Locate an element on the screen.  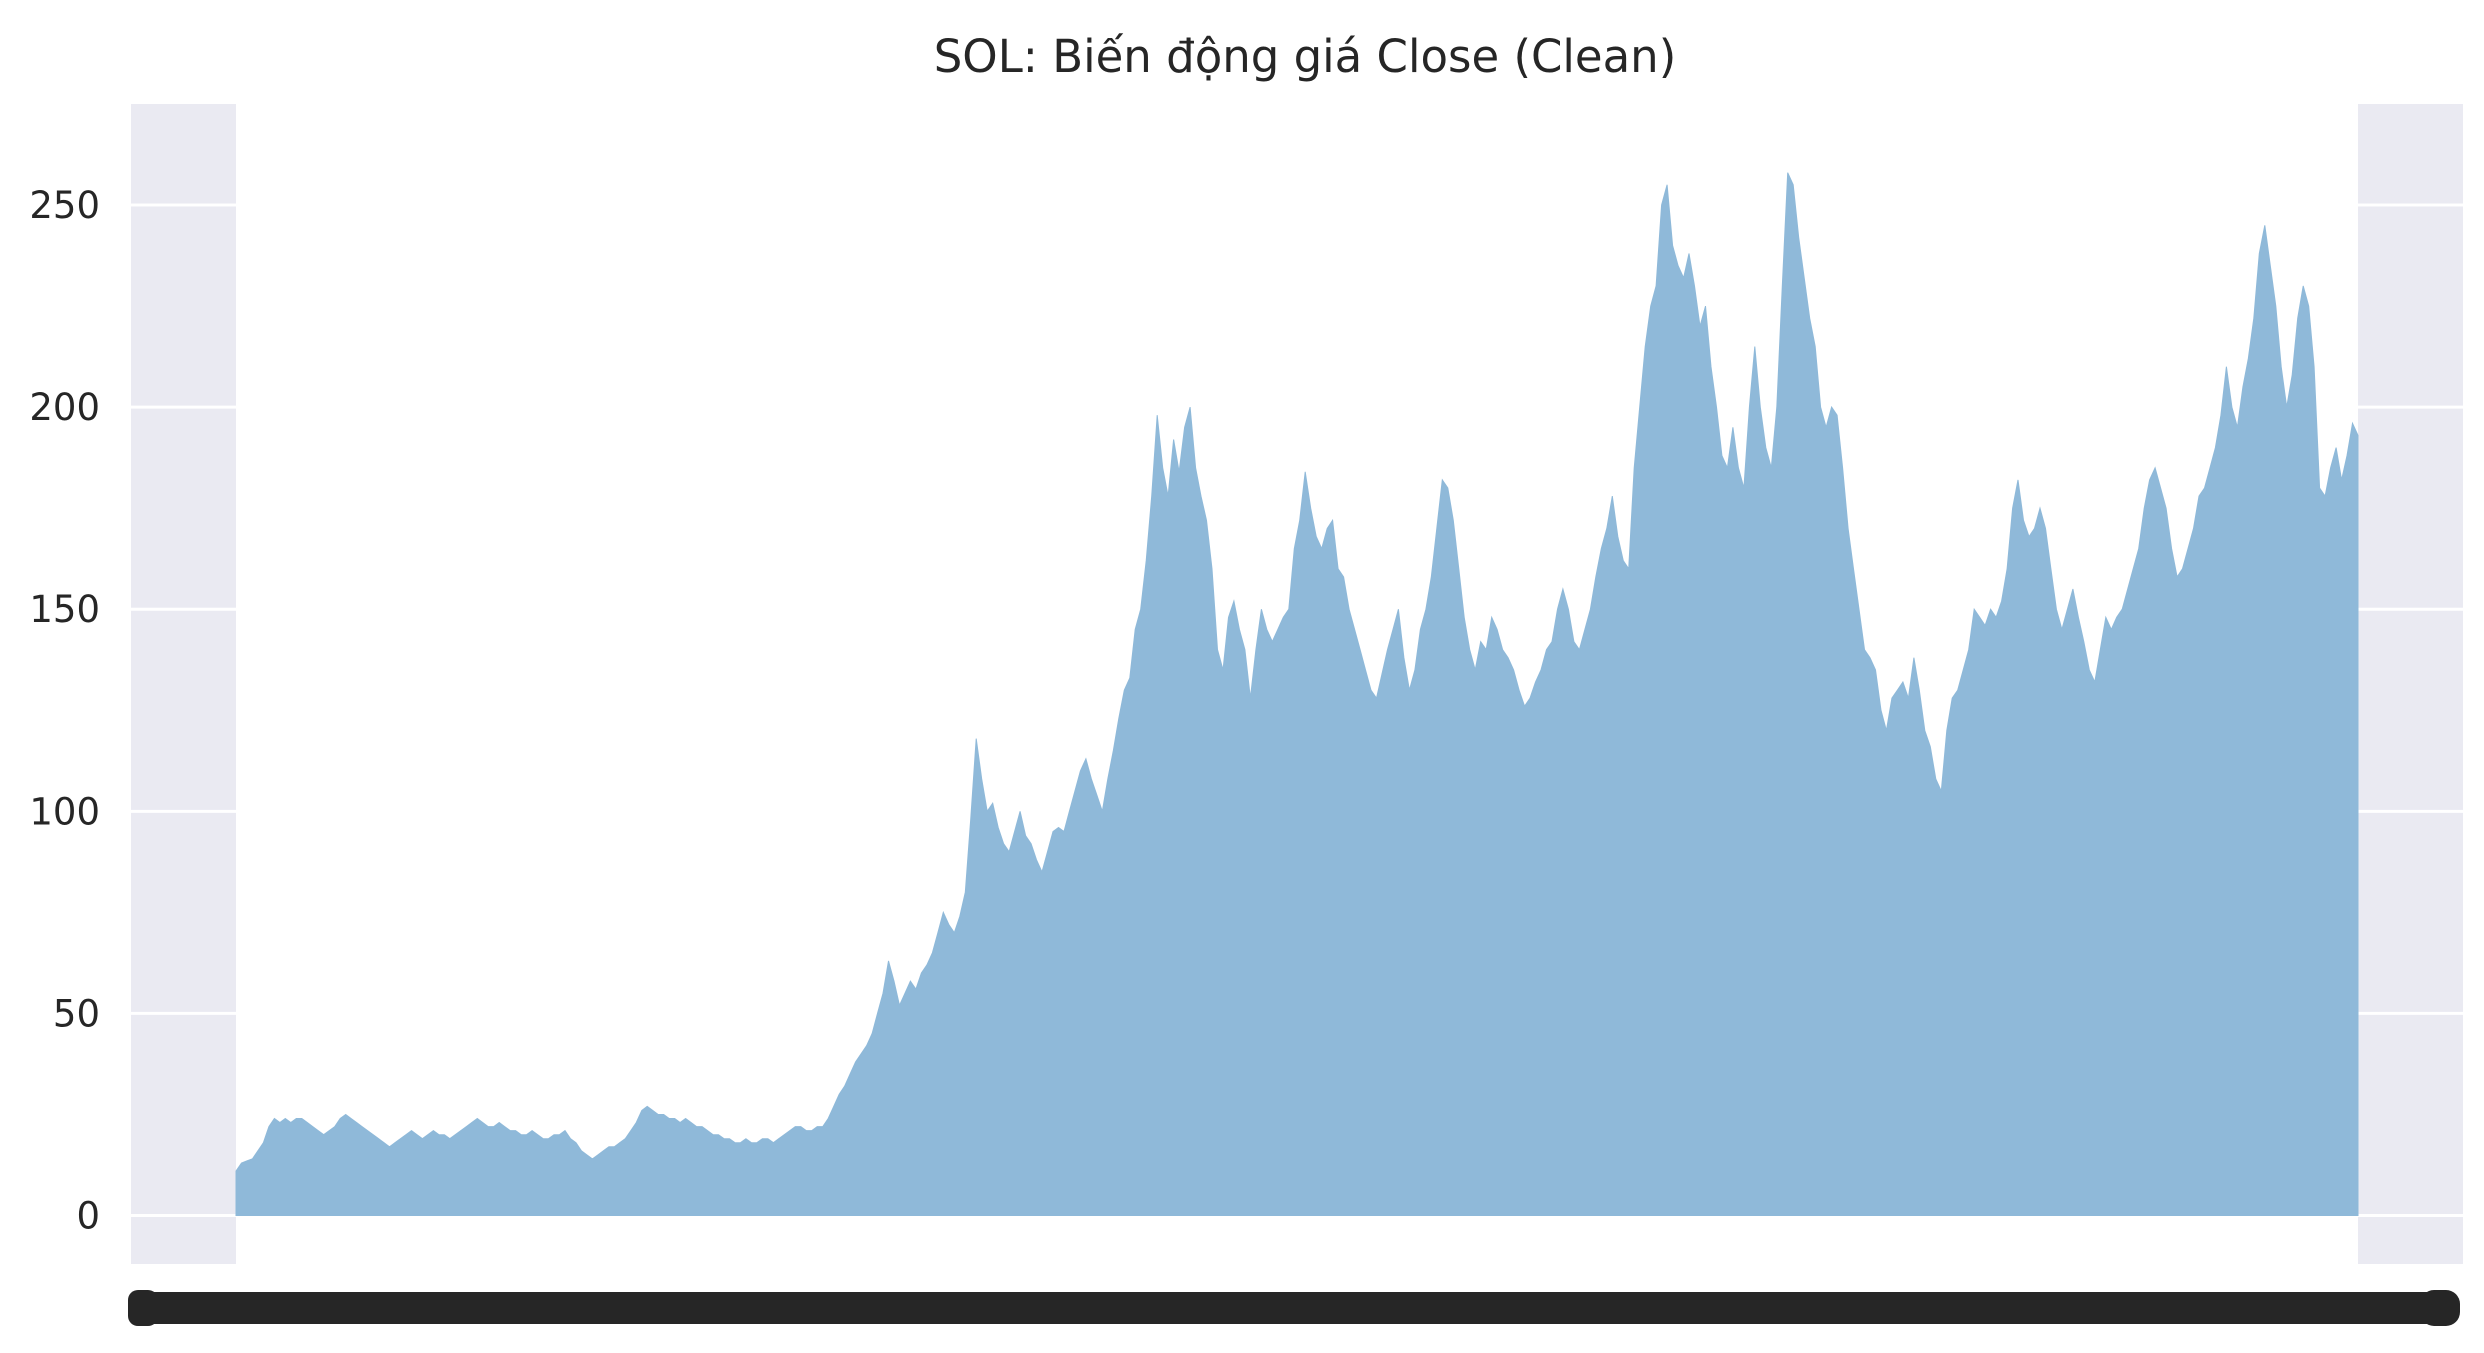
y-tick-label-100: 100 is located at coordinates (64, 811).